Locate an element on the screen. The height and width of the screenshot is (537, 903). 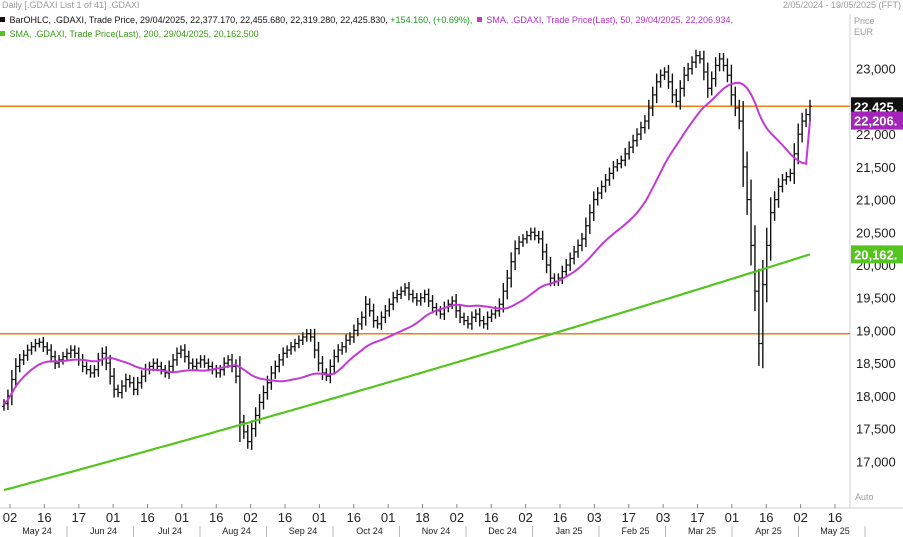
date-range: 2/05/2024 - 19/05/2025 (FFT) is located at coordinates (841, 5).